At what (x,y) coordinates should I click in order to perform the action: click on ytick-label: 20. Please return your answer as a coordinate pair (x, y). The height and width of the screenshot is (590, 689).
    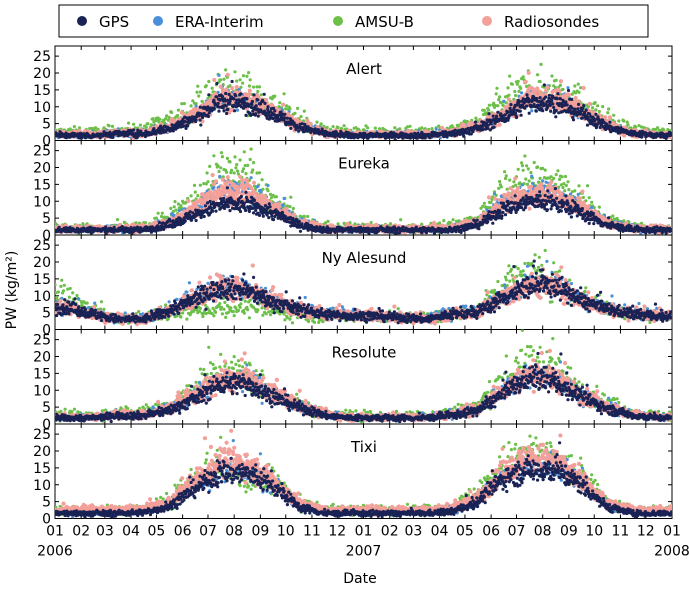
    Looking at the image, I should click on (42, 169).